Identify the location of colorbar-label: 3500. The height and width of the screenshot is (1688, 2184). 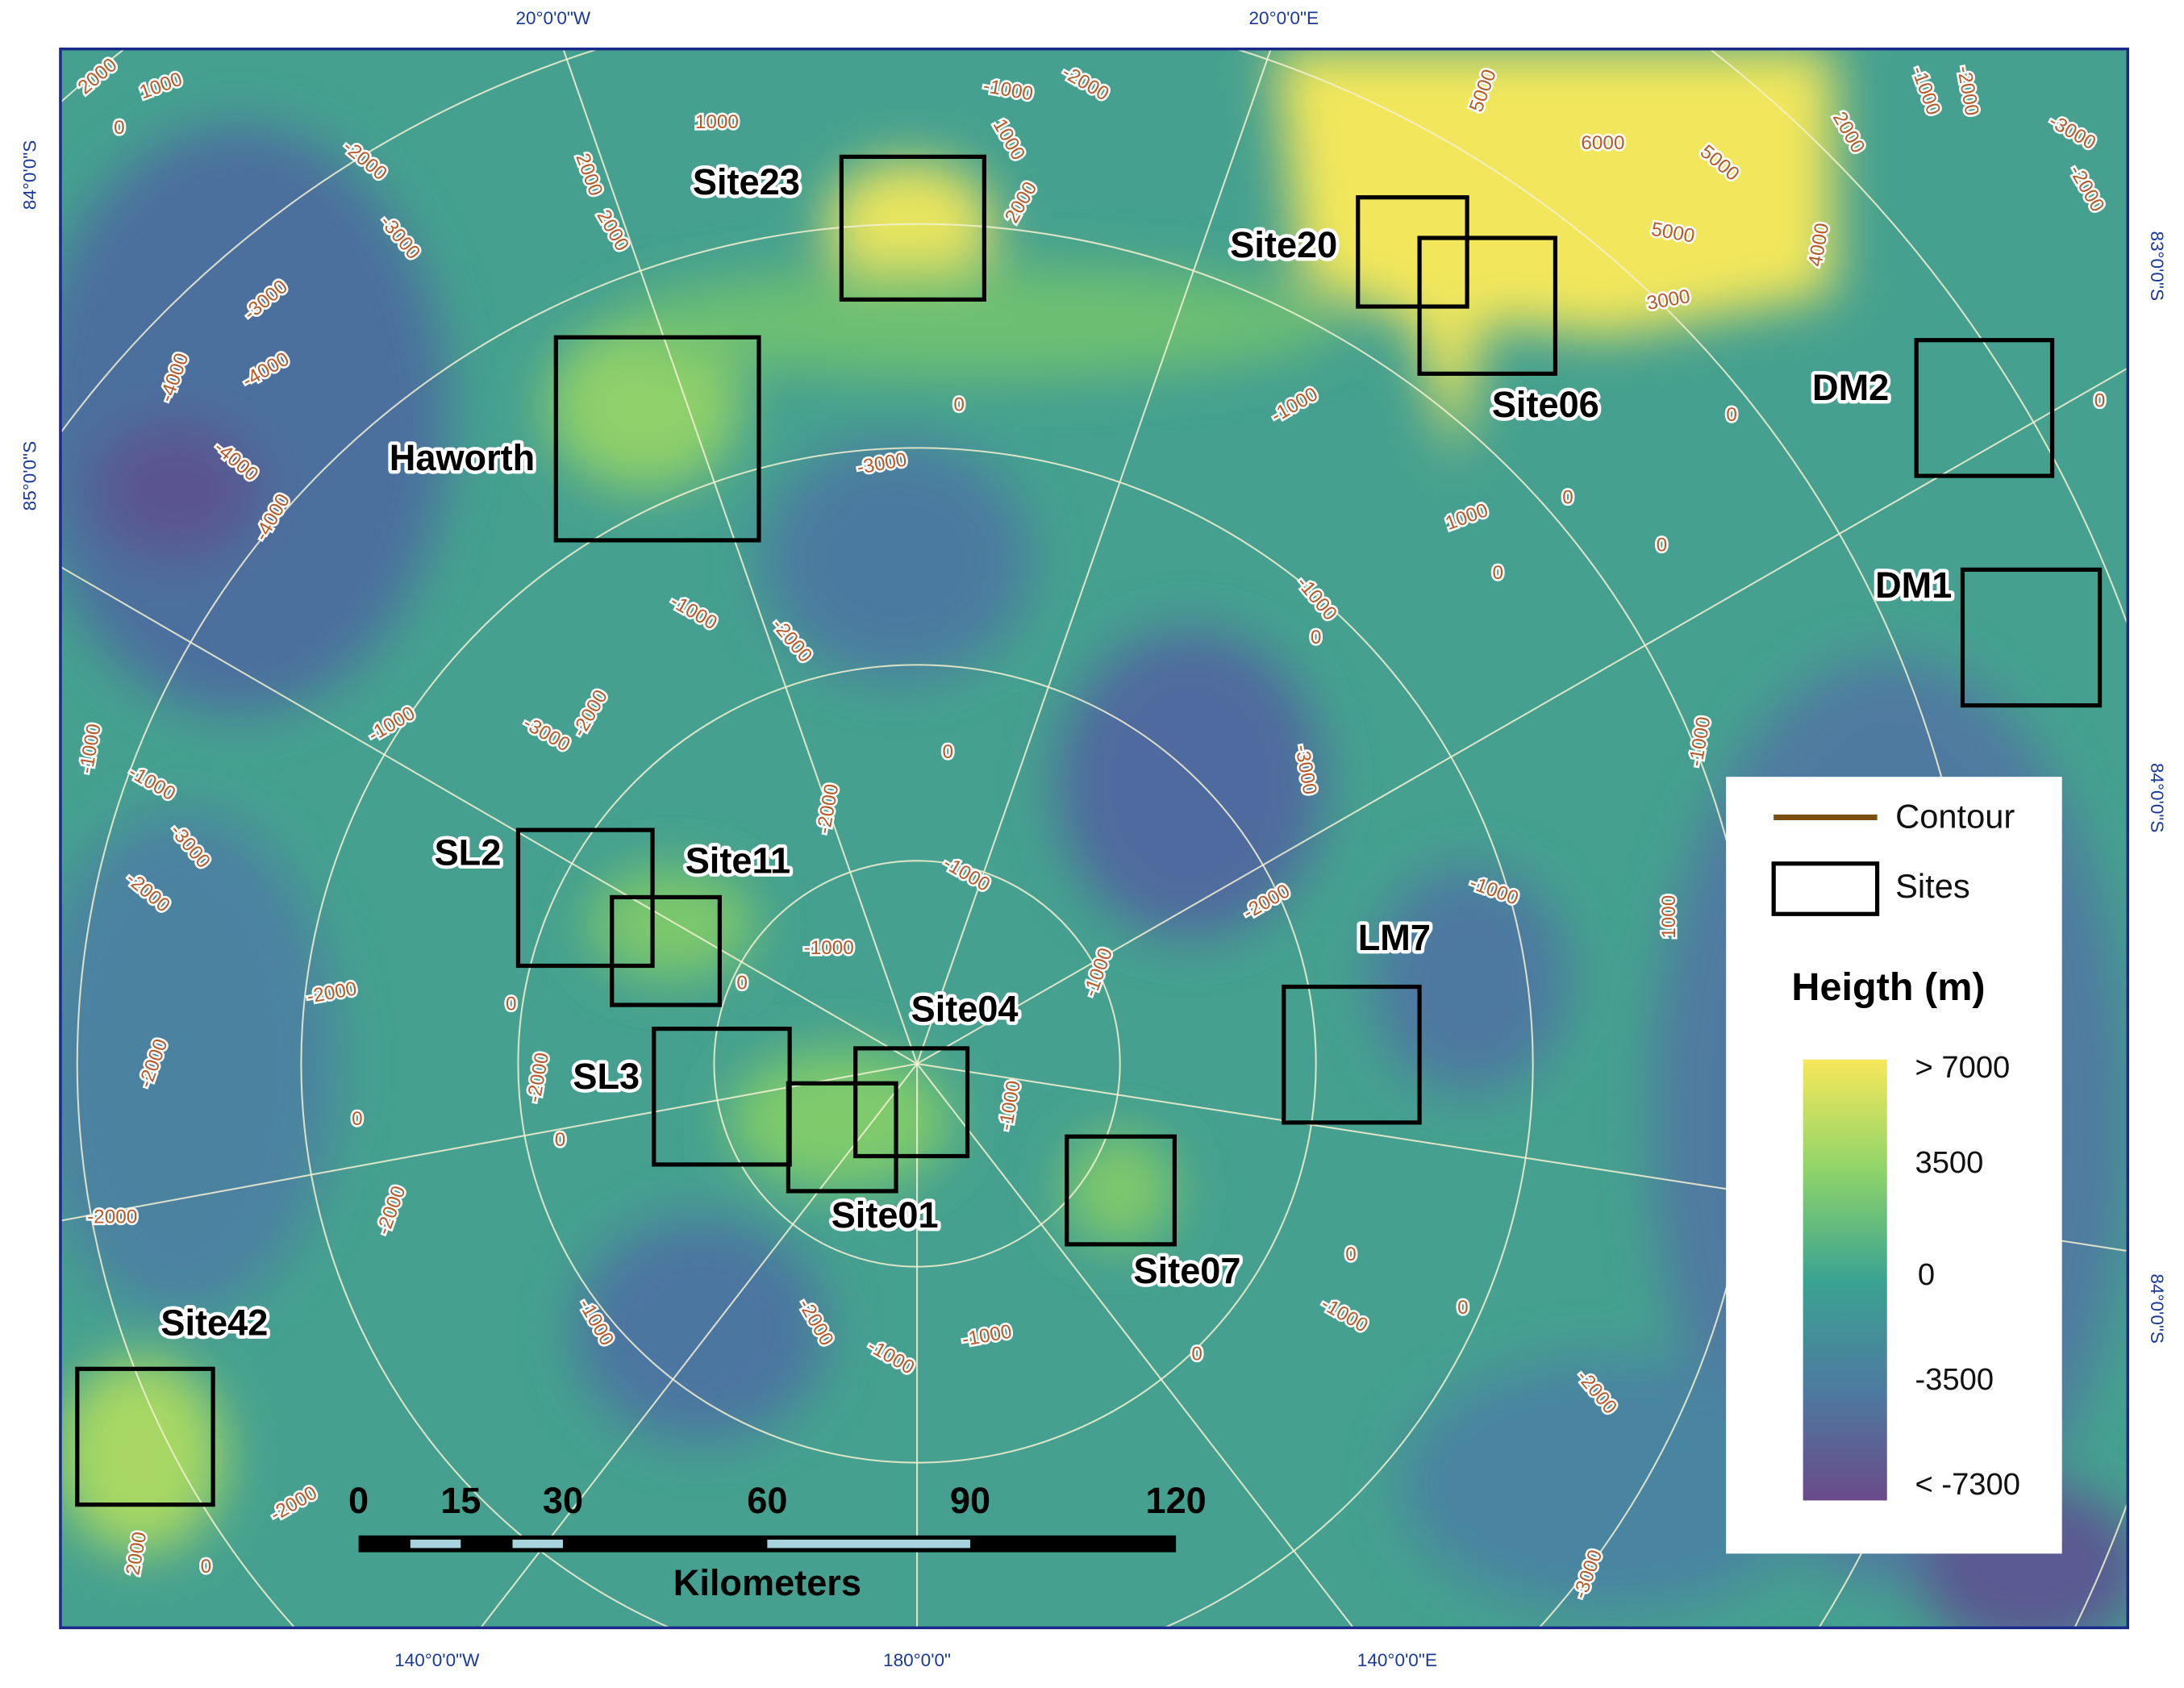
(1949, 1163).